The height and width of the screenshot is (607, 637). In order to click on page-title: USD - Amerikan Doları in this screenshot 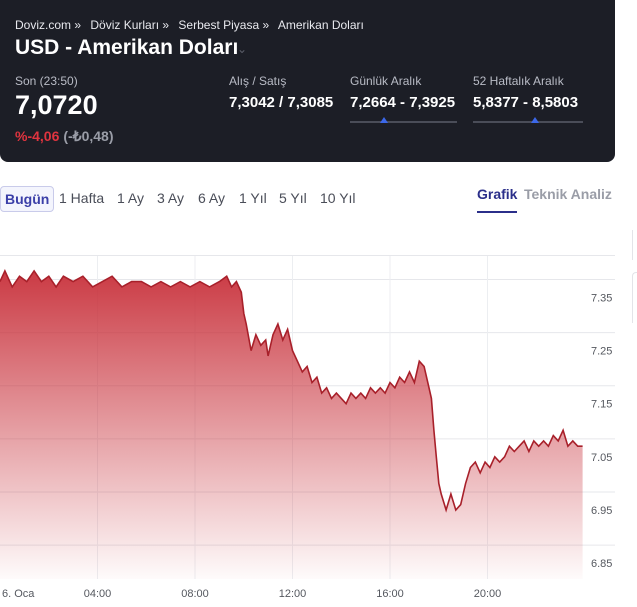, I will do `click(127, 47)`.